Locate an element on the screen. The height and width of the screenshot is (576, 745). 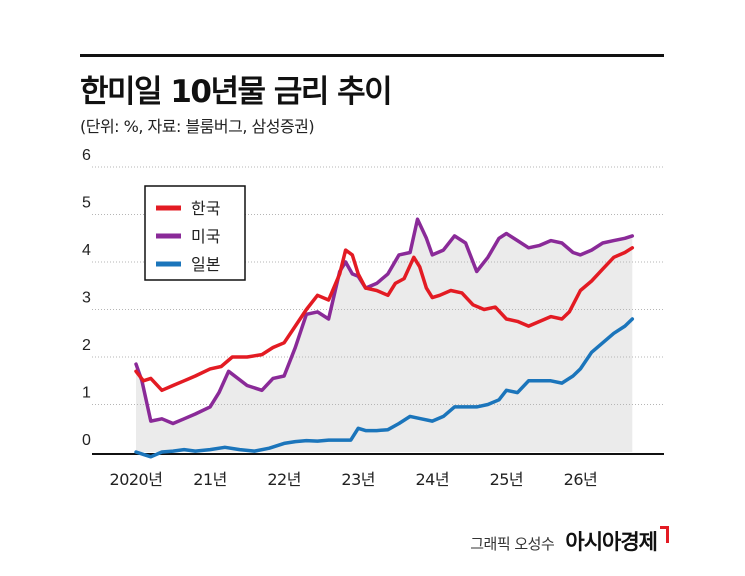
x-axis-ticks: 2020년 21년 22년 23년 24년 25년 26년 is located at coordinates (354, 479).